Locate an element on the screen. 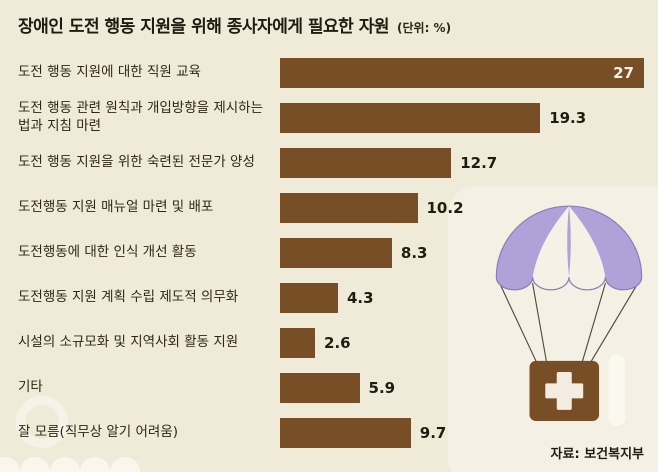  ring-decoration is located at coordinates (42, 422).